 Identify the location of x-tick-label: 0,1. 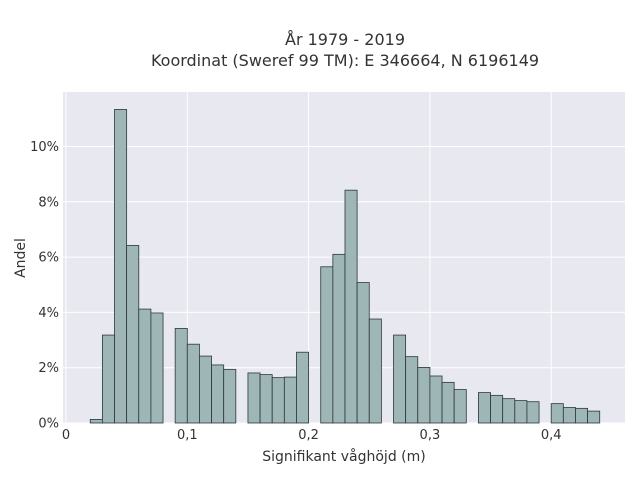
(187, 435).